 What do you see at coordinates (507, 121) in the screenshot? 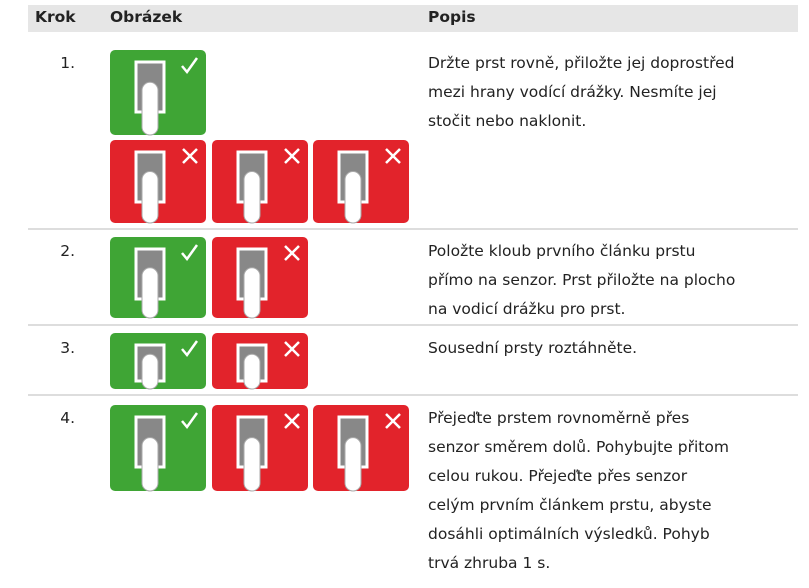
I see `description-line: stočit nebo naklonit.` at bounding box center [507, 121].